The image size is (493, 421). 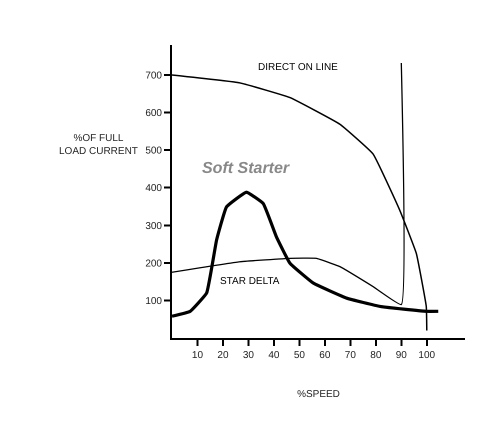 I want to click on y-tick-label: 500, so click(x=153, y=151).